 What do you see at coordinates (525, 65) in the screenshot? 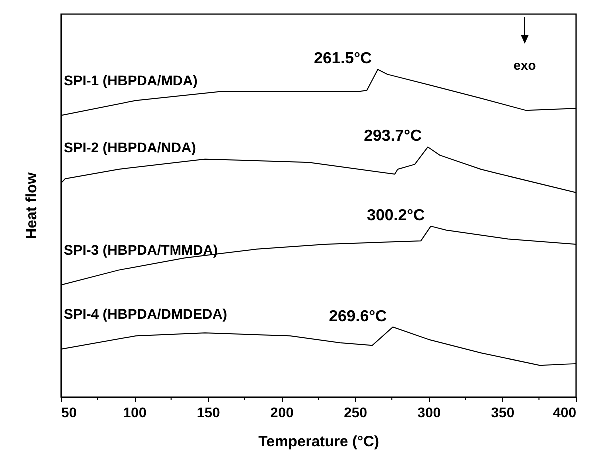
I see `annotation: exo` at bounding box center [525, 65].